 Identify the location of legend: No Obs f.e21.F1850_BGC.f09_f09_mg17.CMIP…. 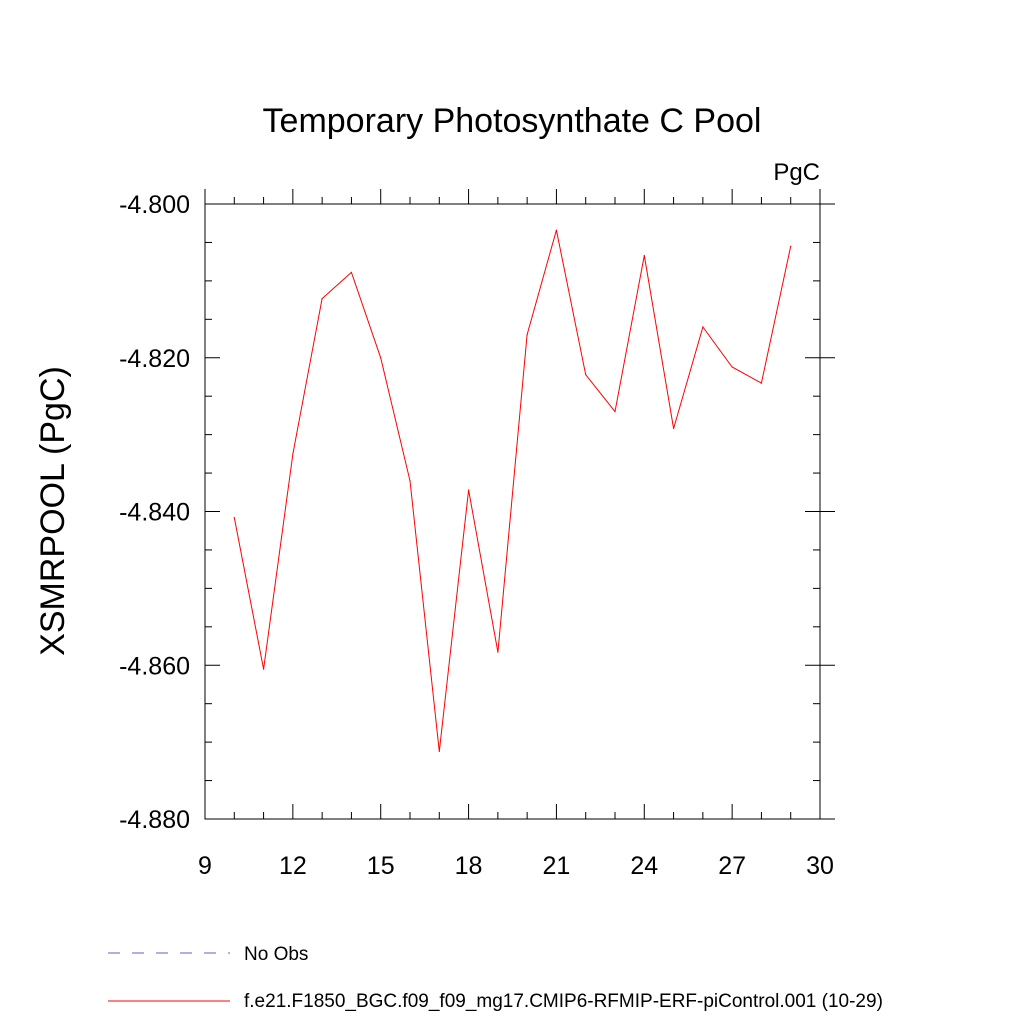
(495, 978).